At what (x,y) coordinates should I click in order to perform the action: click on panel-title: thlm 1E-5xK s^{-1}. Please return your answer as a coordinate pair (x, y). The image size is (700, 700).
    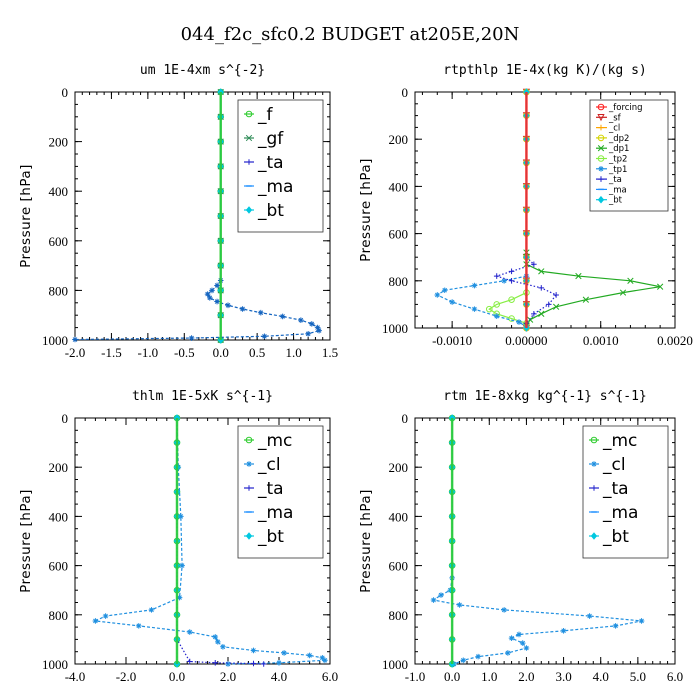
    Looking at the image, I should click on (202, 396).